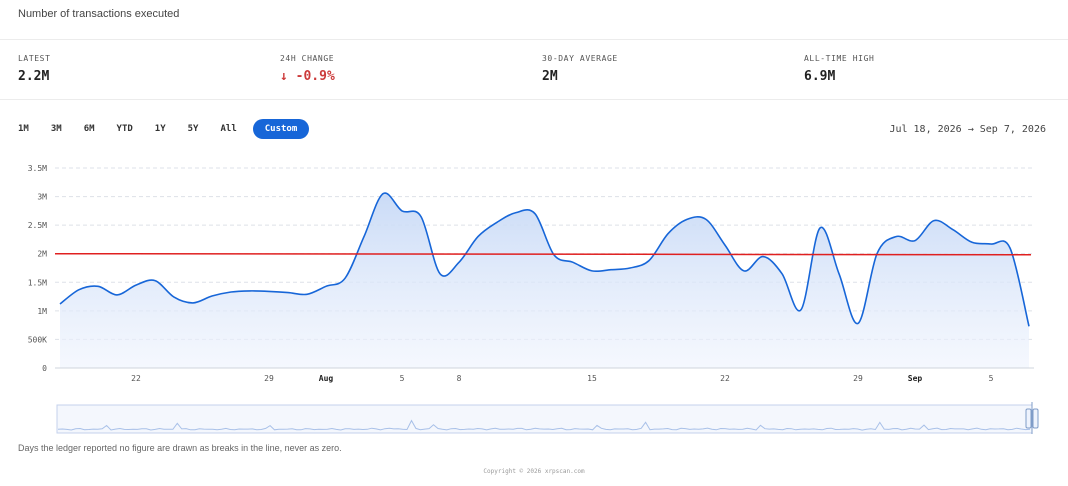 This screenshot has width=1068, height=486. What do you see at coordinates (534, 39) in the screenshot?
I see `header-divider` at bounding box center [534, 39].